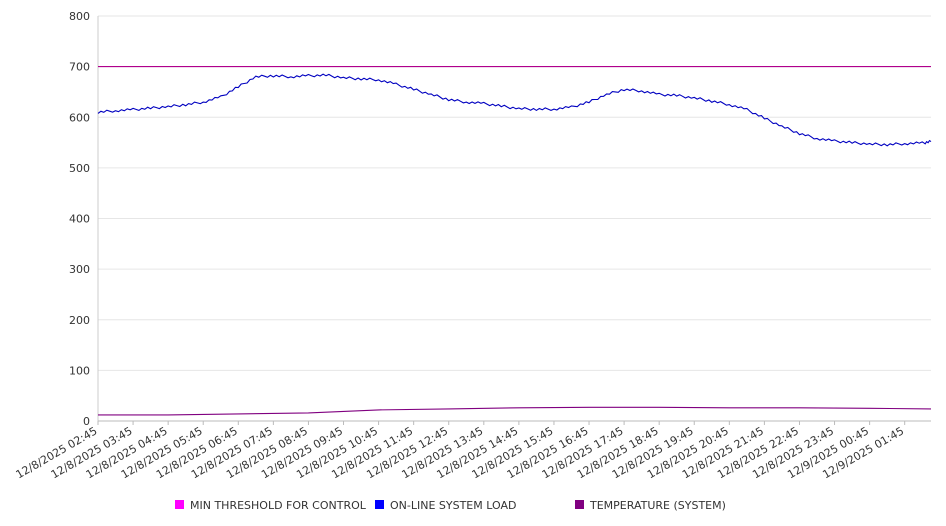 The width and height of the screenshot is (946, 526). Describe the element at coordinates (657, 505) in the screenshot. I see `legend-label: TEMPERATURE (SYSTEM)` at that location.